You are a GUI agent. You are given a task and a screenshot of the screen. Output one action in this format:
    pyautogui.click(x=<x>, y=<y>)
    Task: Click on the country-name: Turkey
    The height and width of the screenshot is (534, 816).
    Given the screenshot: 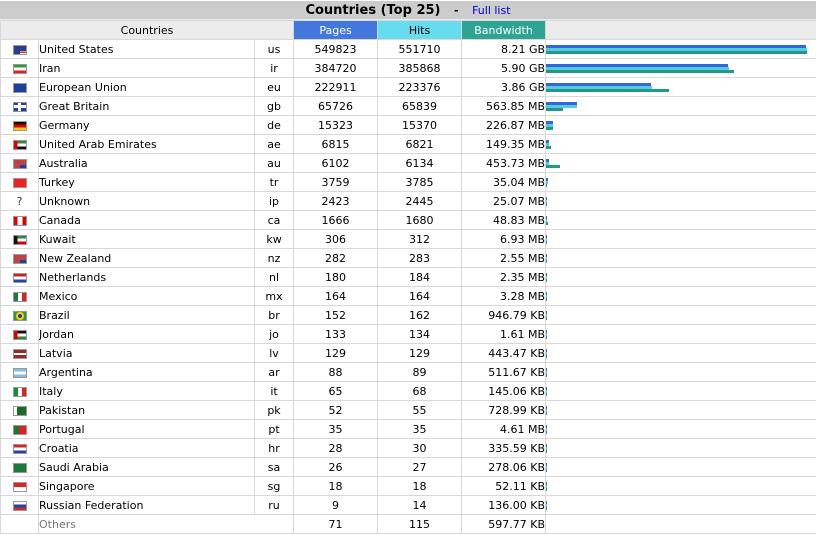 What is the action you would take?
    pyautogui.click(x=146, y=182)
    